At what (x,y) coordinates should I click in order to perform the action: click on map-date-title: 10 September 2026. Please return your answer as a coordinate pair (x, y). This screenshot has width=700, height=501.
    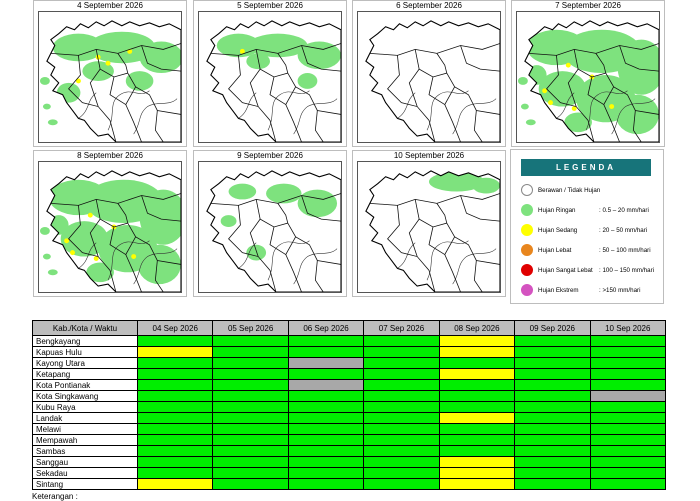
    Looking at the image, I should click on (429, 157).